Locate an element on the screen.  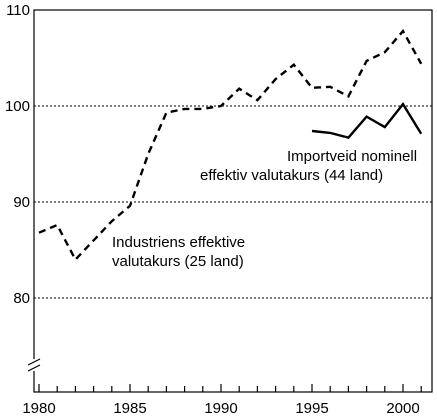
y-tick-label-90: 90 is located at coordinates (21, 202).